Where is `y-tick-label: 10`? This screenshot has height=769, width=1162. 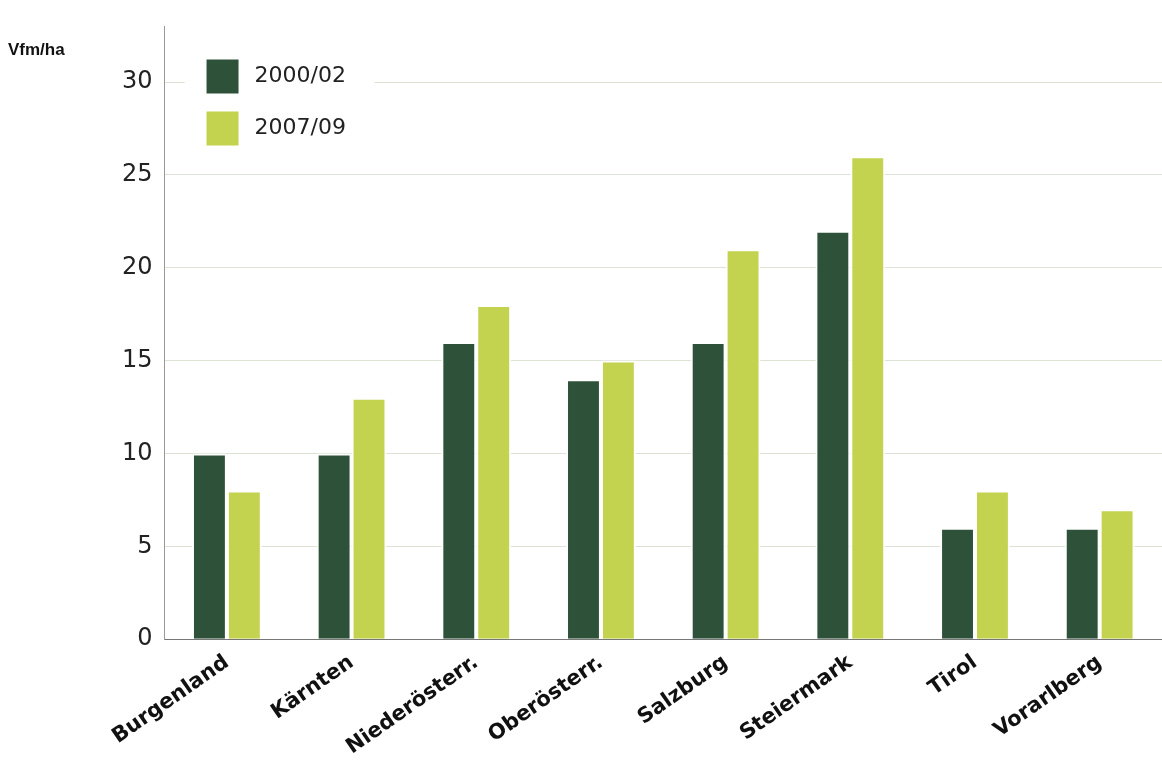
y-tick-label: 10 is located at coordinates (137, 451).